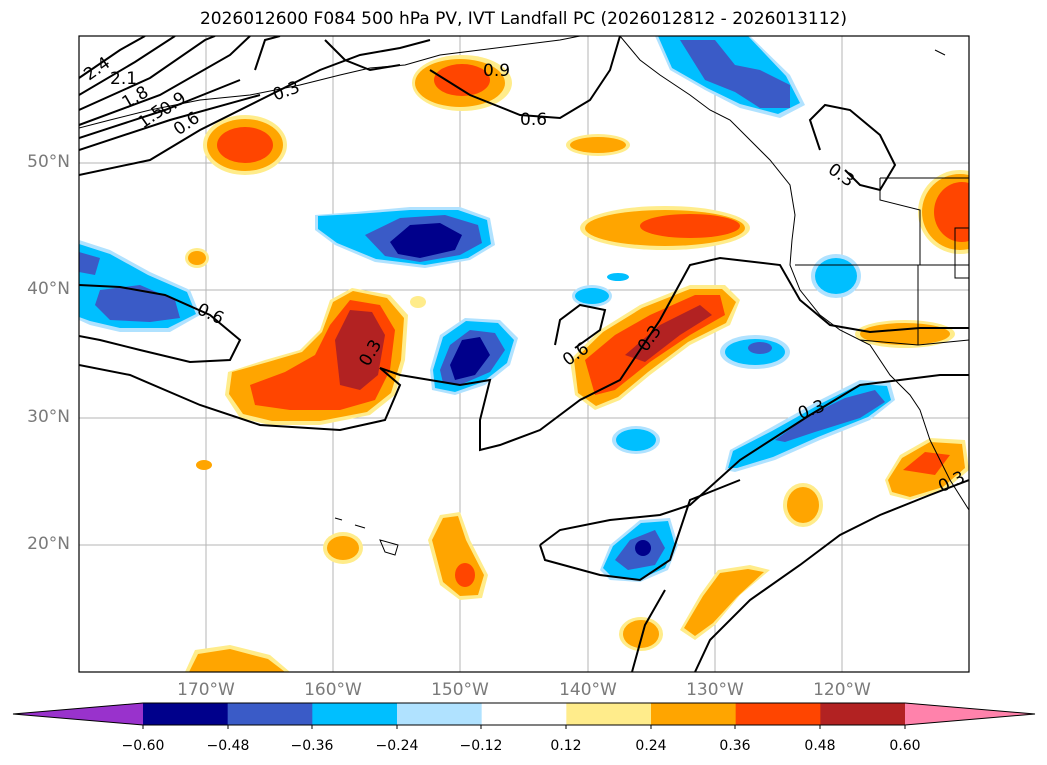 The image size is (1047, 765). What do you see at coordinates (651, 746) in the screenshot?
I see `colorbar-tick-label: 0.24` at bounding box center [651, 746].